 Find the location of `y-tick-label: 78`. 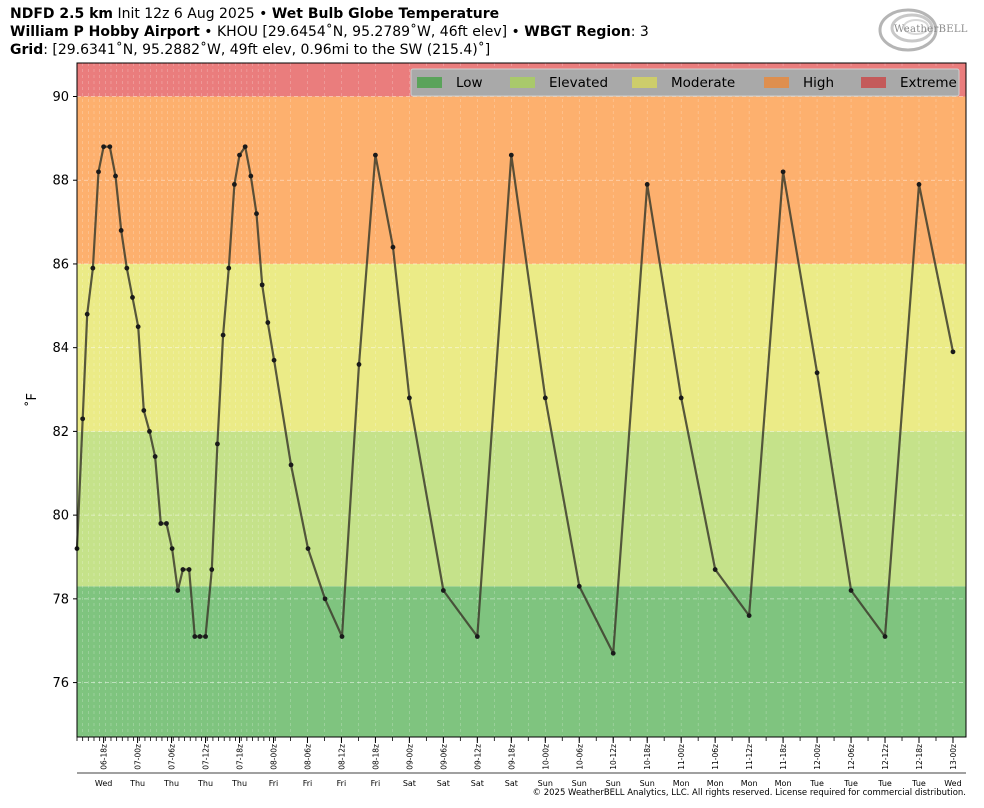

y-tick-label: 78 is located at coordinates (60, 599).